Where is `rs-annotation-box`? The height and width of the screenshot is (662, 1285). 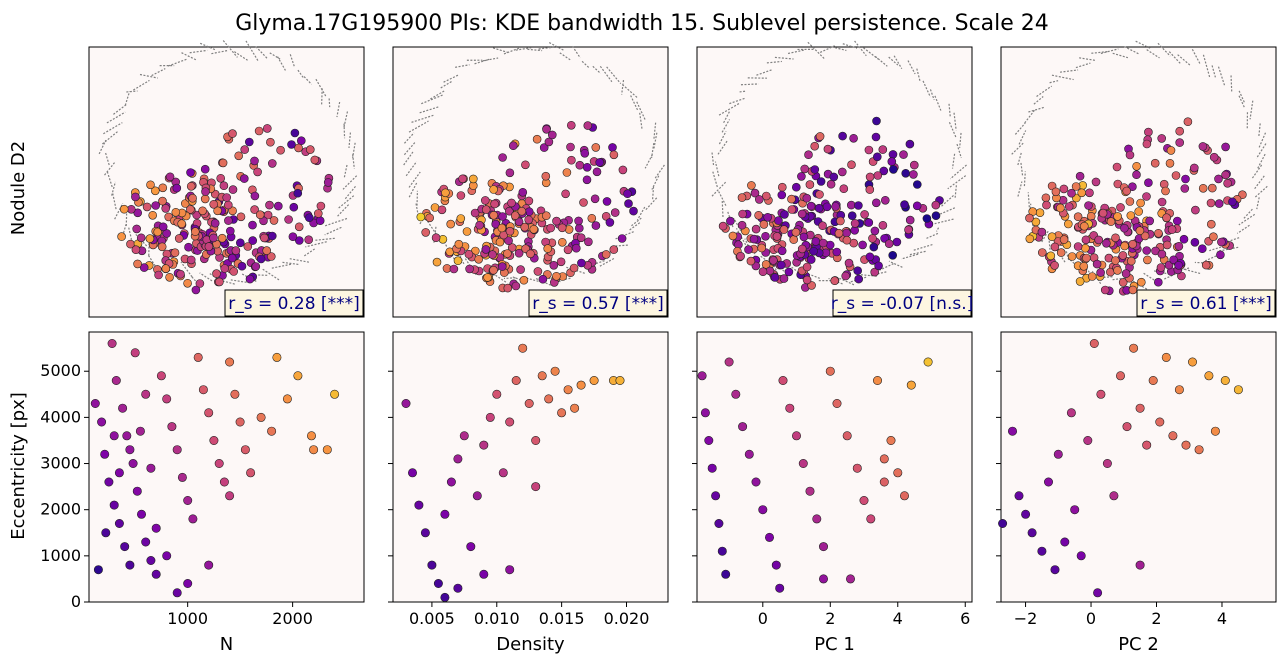
rs-annotation-box is located at coordinates (598, 303).